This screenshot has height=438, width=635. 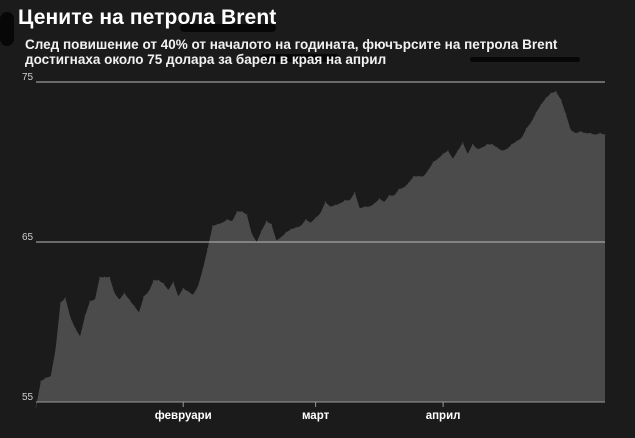 What do you see at coordinates (28, 397) in the screenshot?
I see `y-tick-label: 55` at bounding box center [28, 397].